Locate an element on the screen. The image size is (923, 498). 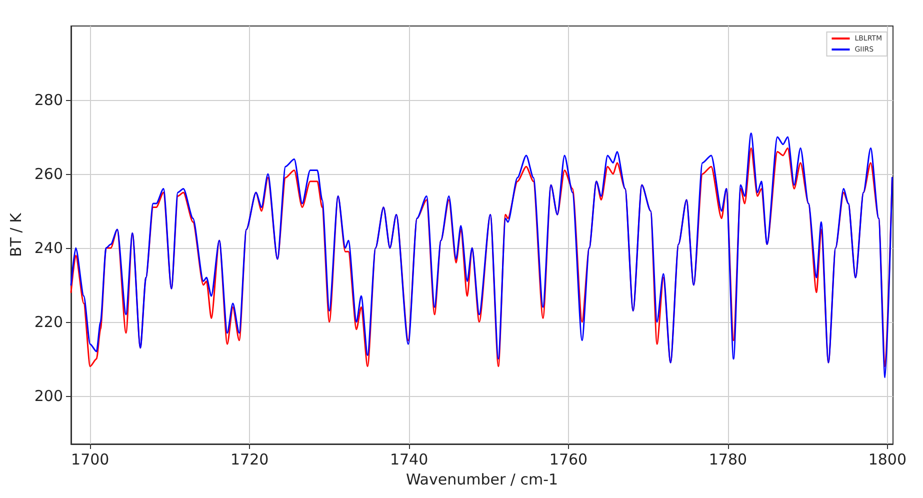
y-axis-title: BT / K is located at coordinates (15, 234).